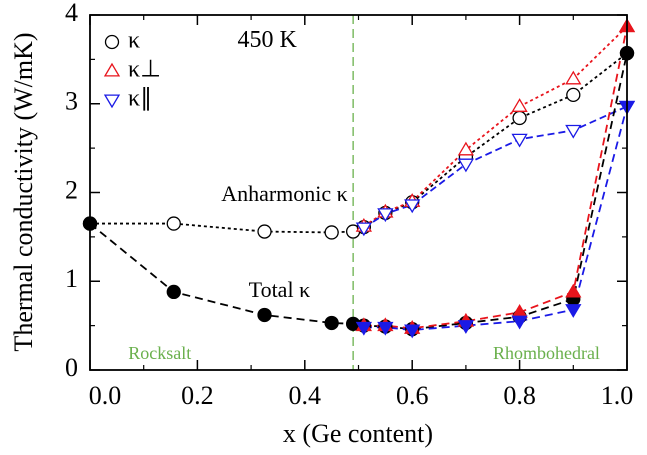  What do you see at coordinates (71, 13) in the screenshot?
I see `y-tick-label: 4` at bounding box center [71, 13].